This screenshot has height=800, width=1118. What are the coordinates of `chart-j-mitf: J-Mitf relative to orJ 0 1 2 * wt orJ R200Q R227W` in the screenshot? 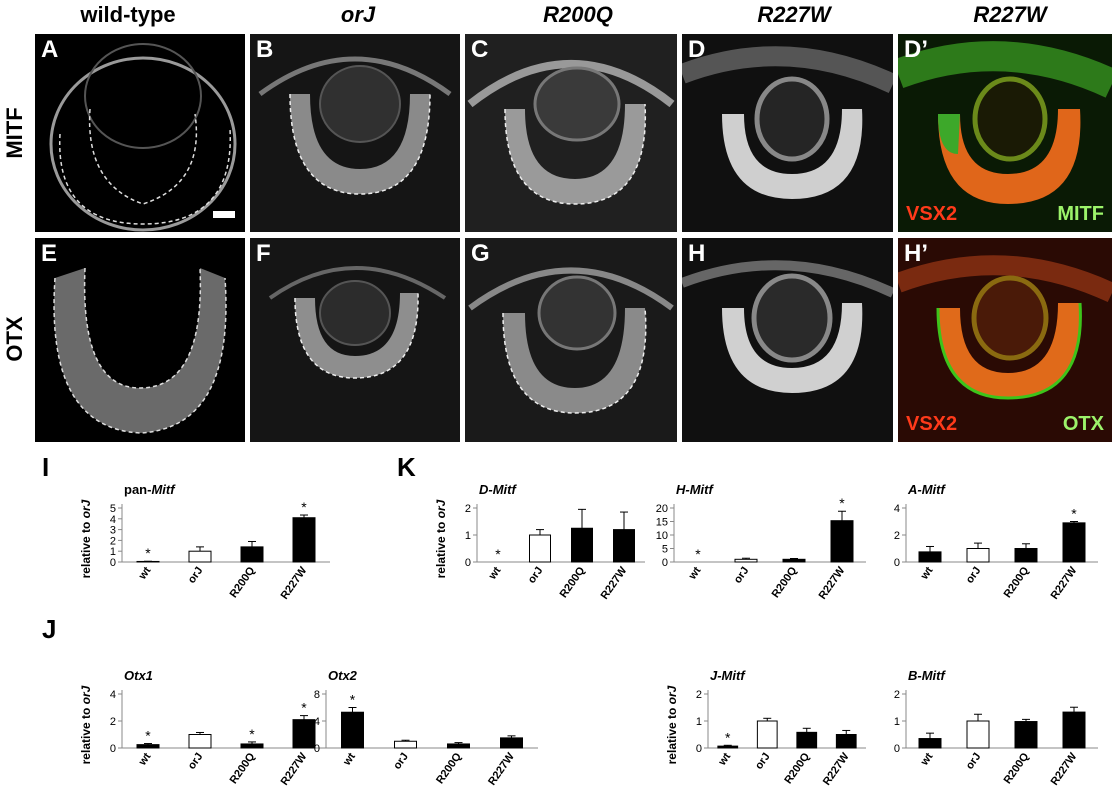 It's located at (763, 729).